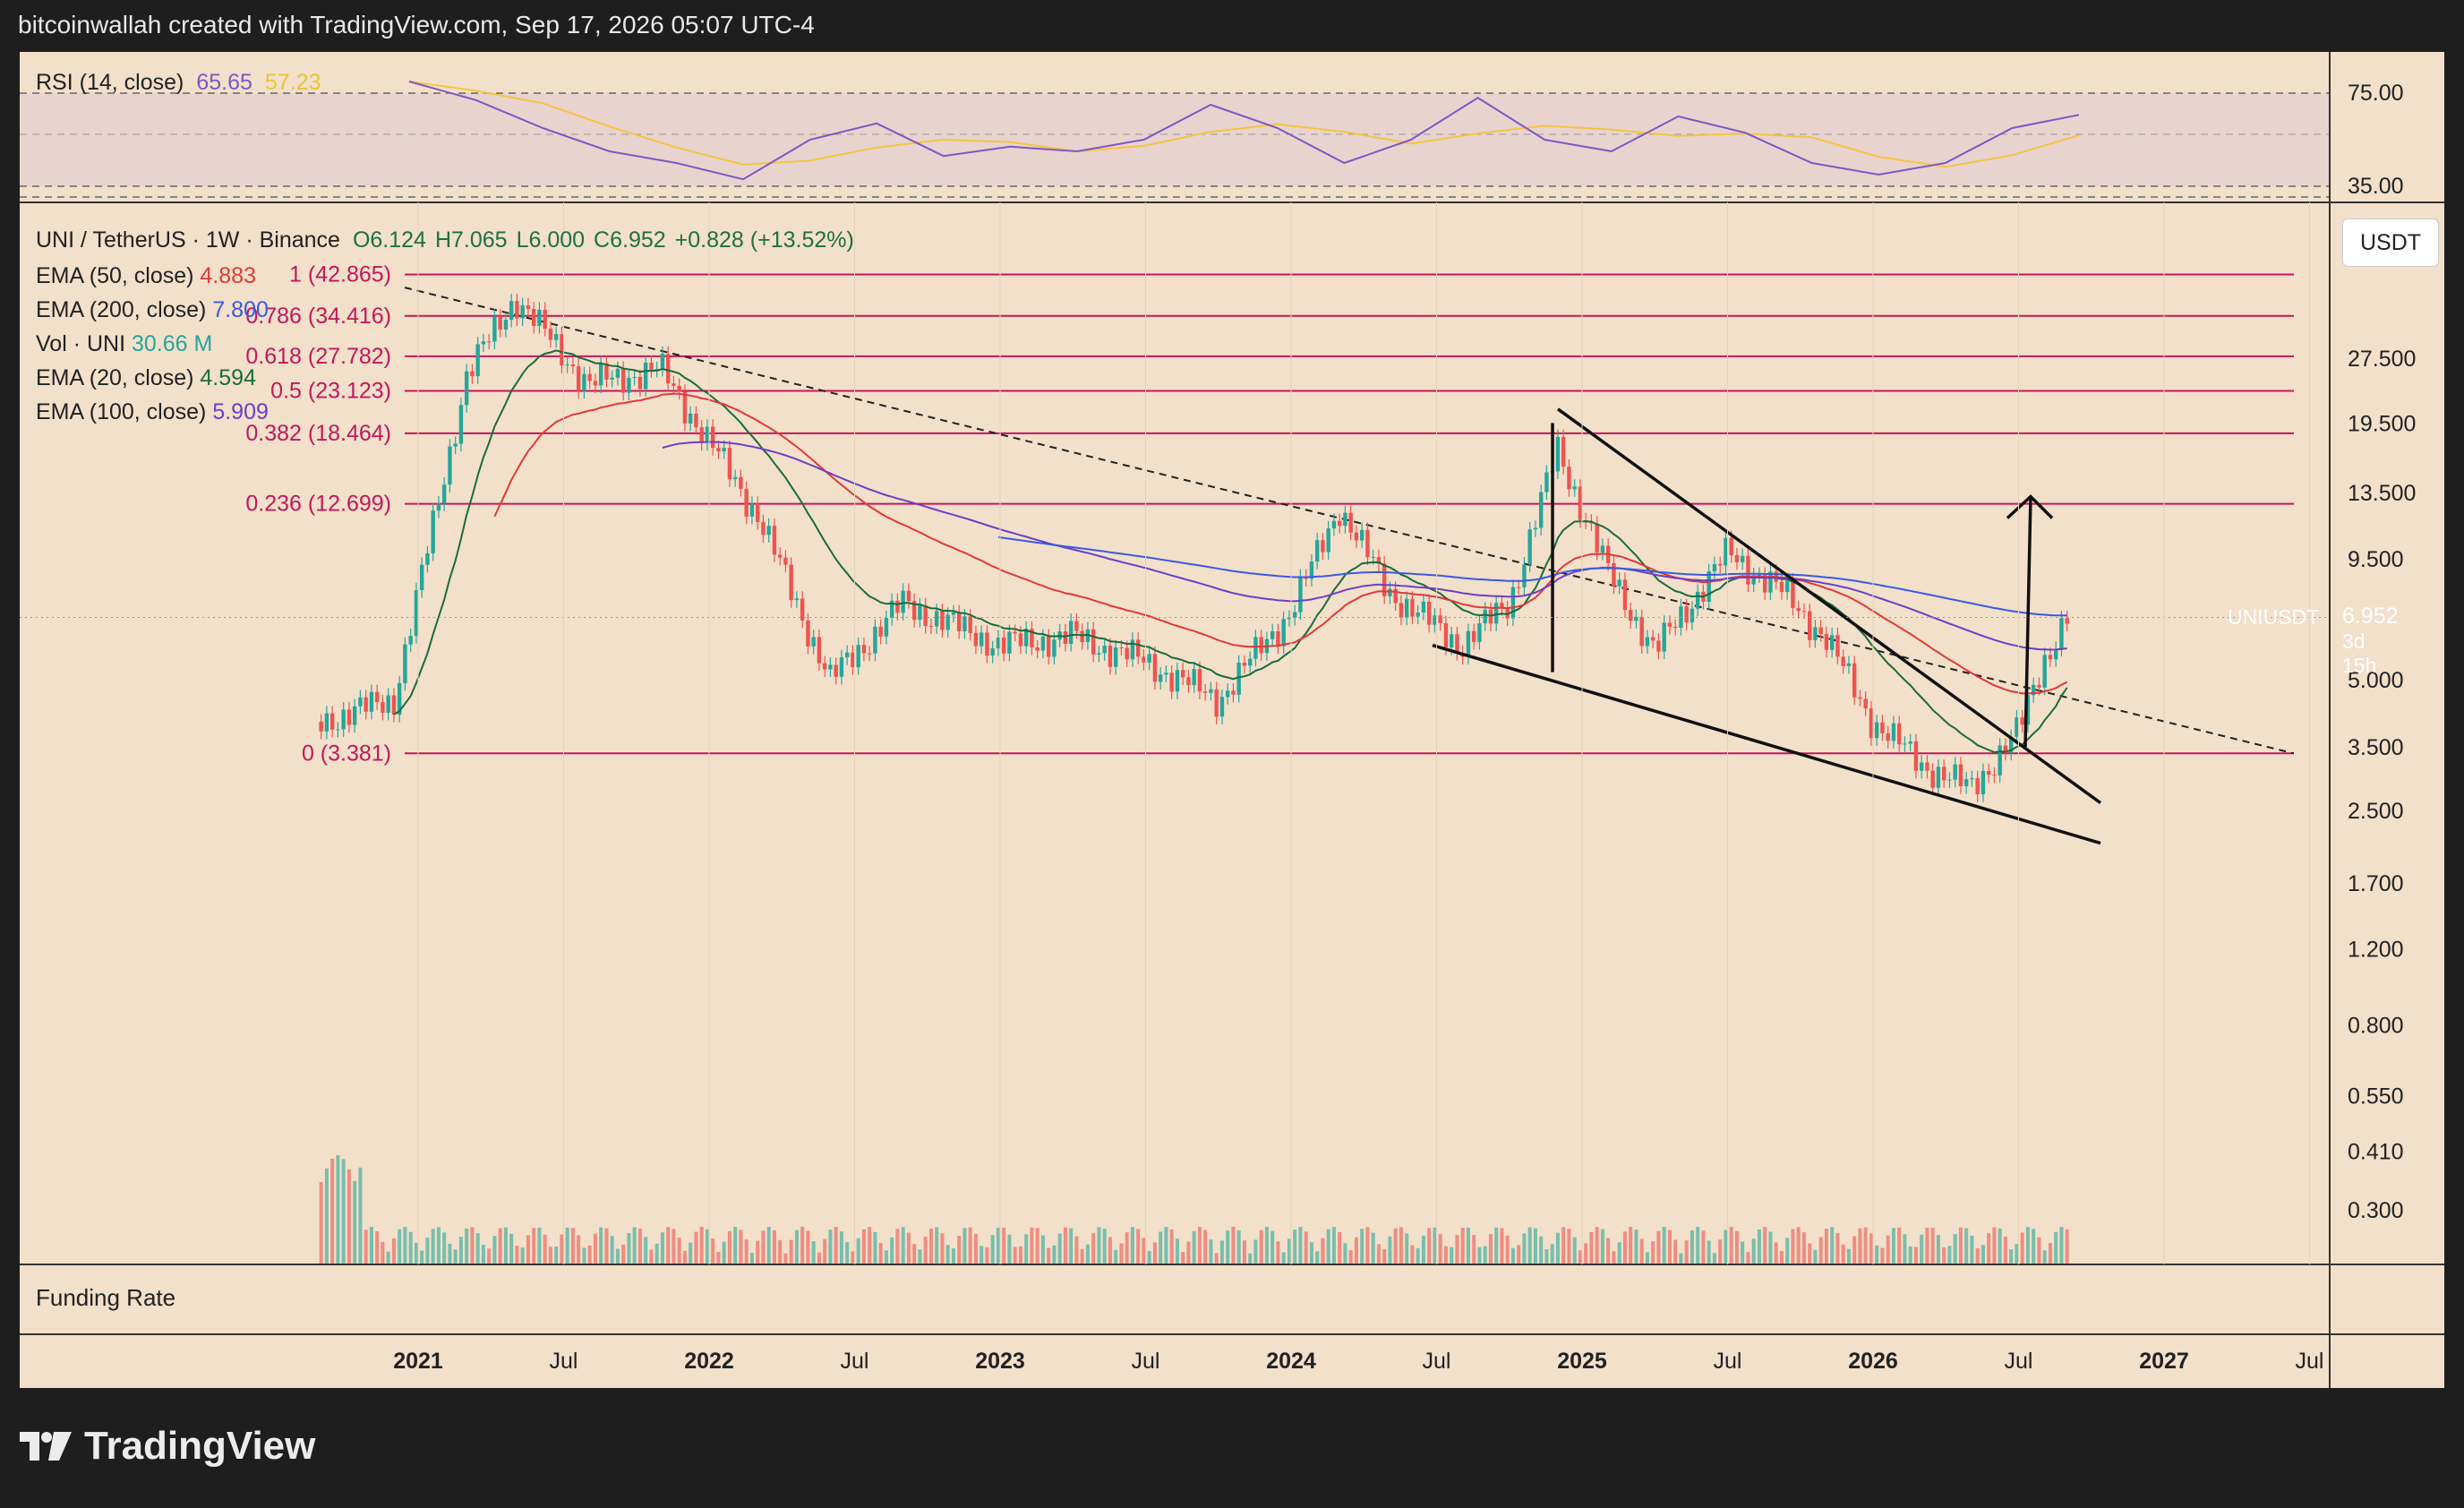 The height and width of the screenshot is (1508, 2464). What do you see at coordinates (2390, 242) in the screenshot?
I see `currency-button: USDT` at bounding box center [2390, 242].